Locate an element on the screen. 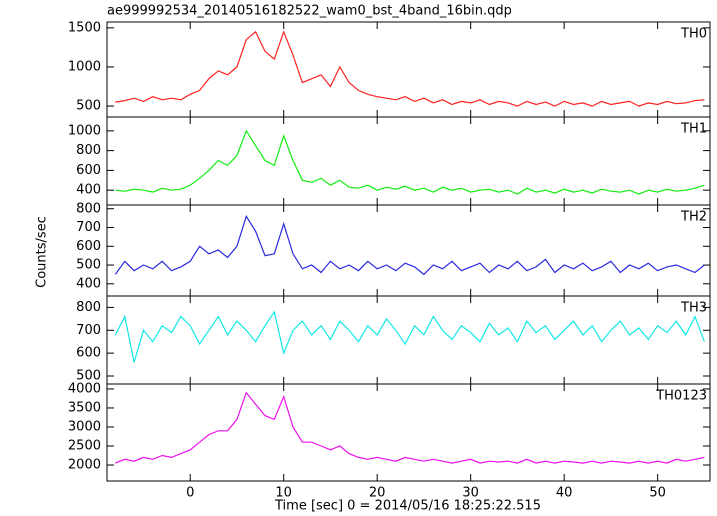  series-label: TH0 is located at coordinates (693, 34).